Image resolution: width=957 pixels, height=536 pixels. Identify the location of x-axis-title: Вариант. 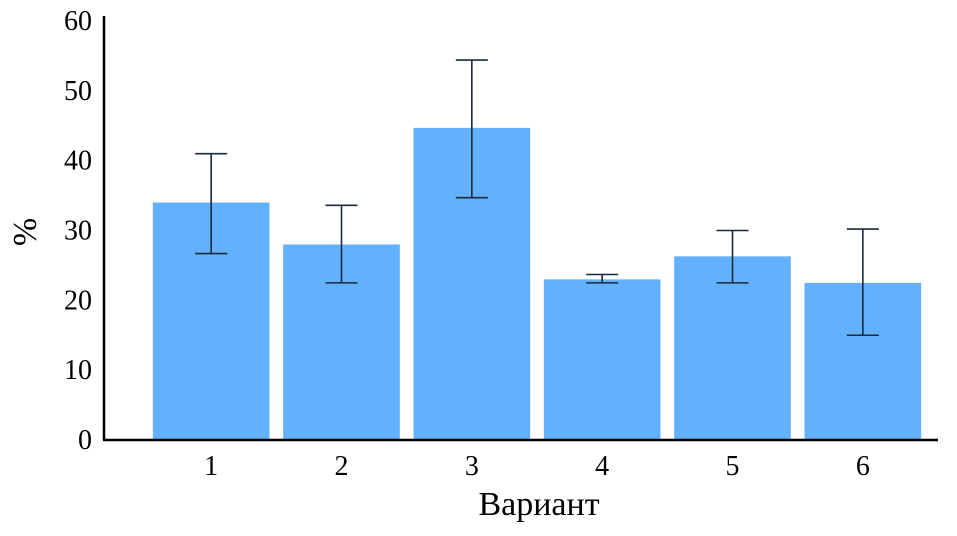
(538, 504).